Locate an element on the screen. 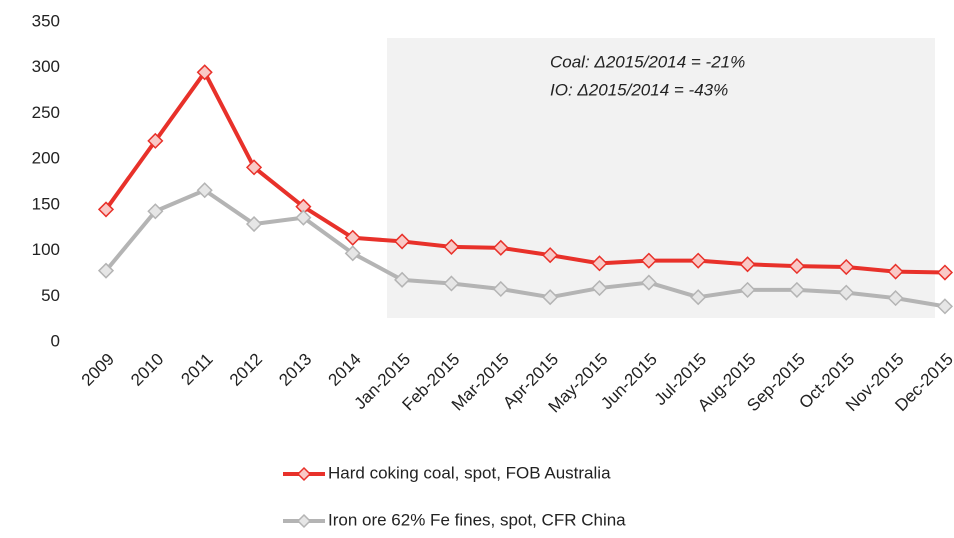 This screenshot has width=954, height=538. y-tick-label: 350 is located at coordinates (46, 20).